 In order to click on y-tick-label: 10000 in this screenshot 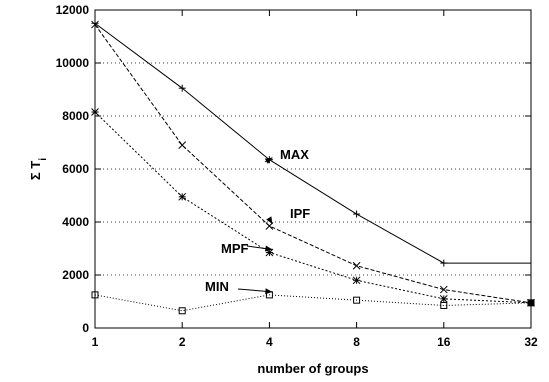, I will do `click(73, 63)`.